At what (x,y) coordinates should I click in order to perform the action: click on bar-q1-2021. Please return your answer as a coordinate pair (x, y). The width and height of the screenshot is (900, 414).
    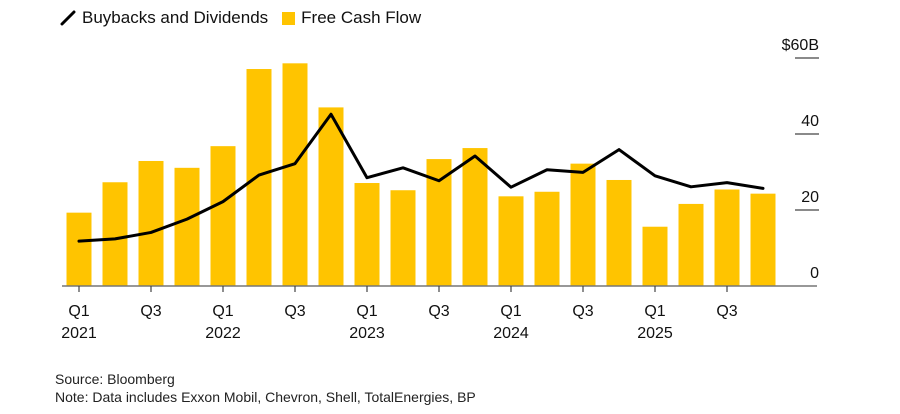
    Looking at the image, I should click on (79, 249).